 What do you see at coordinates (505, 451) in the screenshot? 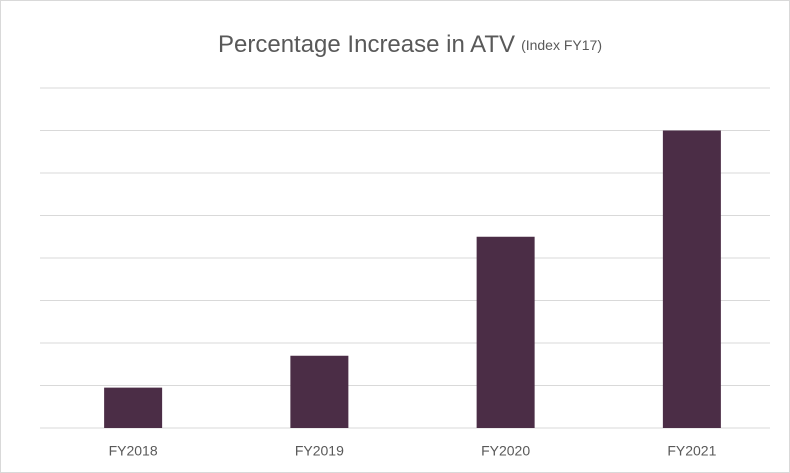
I see `x-tick-label: FY2020` at bounding box center [505, 451].